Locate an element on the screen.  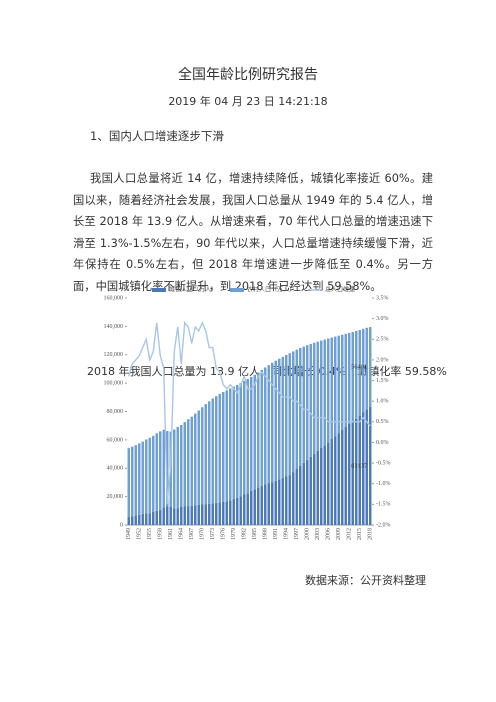
y-tick-label: 120,000 is located at coordinates (114, 355).